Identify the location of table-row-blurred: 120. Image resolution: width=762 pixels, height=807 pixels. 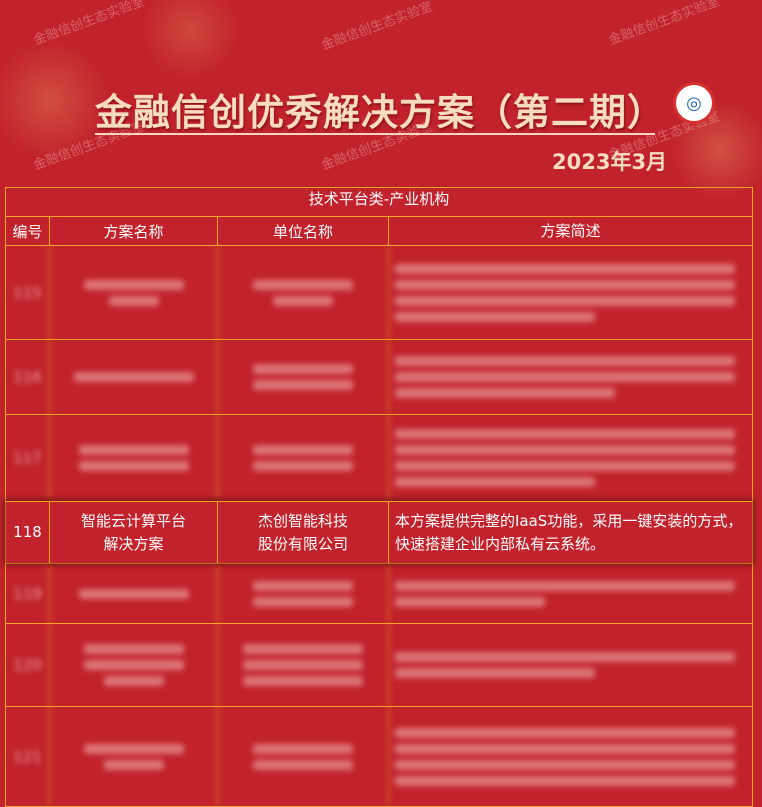
(379, 664).